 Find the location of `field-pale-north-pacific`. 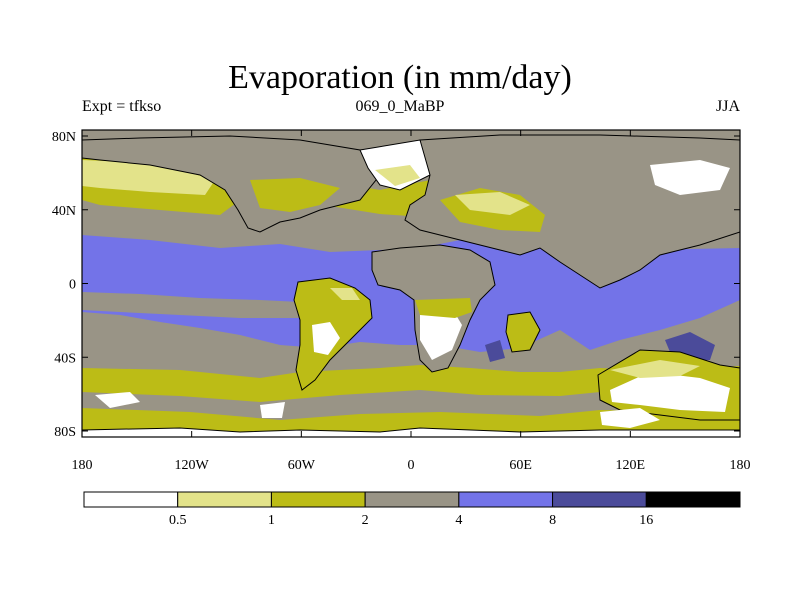

field-pale-north-pacific is located at coordinates (148, 177).